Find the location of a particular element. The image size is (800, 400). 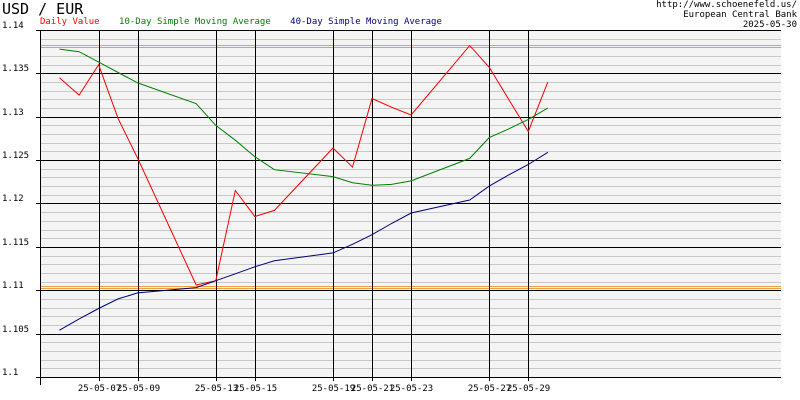

y-tick-label: 1.14 is located at coordinates (13, 26).